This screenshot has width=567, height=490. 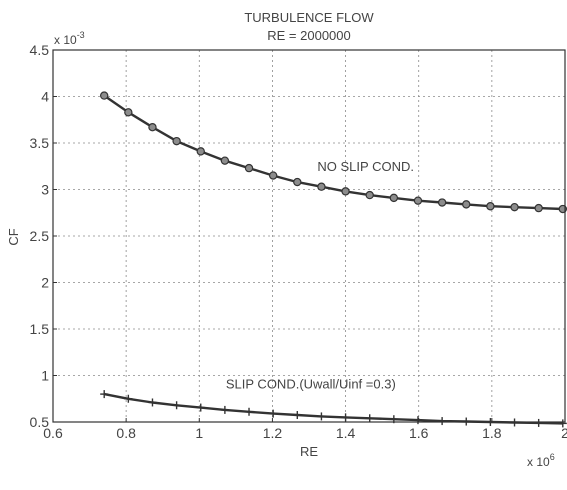 I want to click on annotation-label: NO SLIP COND., so click(x=365, y=166).